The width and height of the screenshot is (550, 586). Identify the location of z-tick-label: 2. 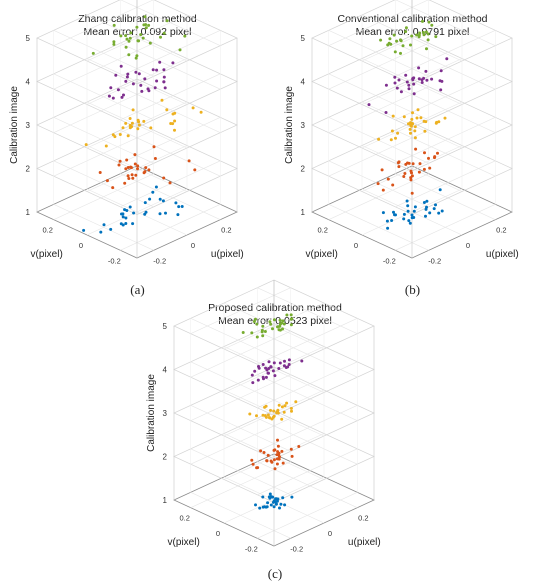
(28, 169).